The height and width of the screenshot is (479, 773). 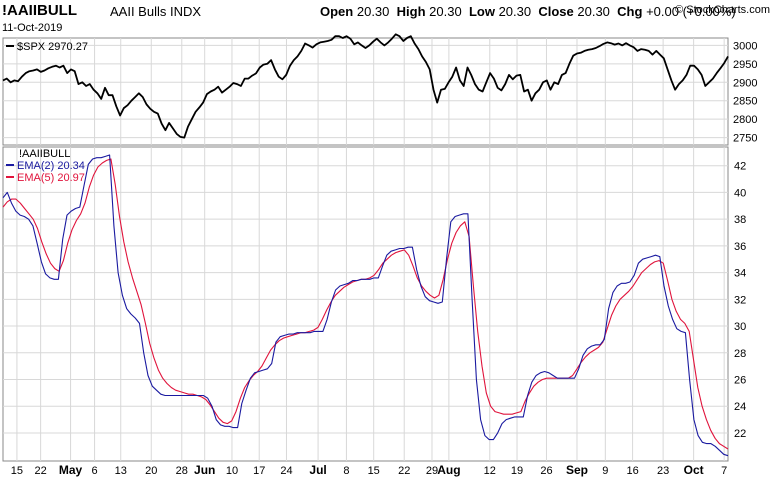 What do you see at coordinates (259, 471) in the screenshot?
I see `x-tick-label: 17` at bounding box center [259, 471].